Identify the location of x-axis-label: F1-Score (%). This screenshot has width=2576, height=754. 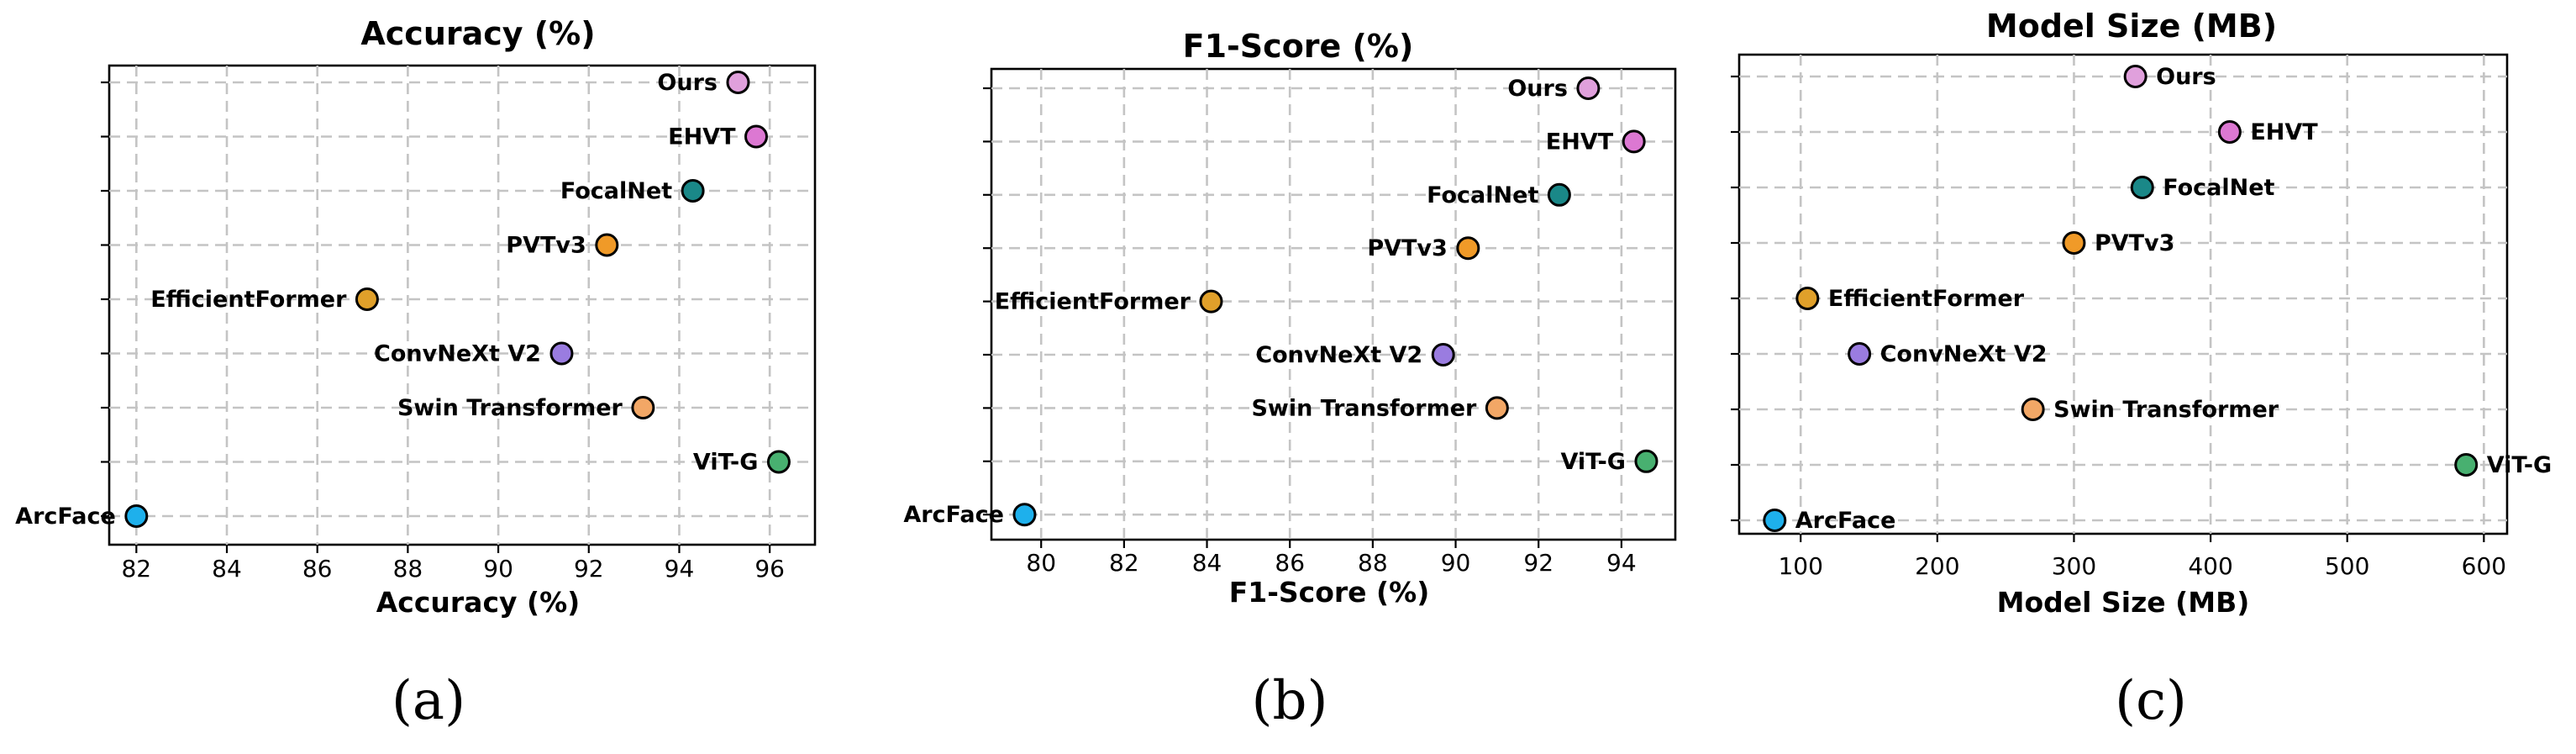
(1329, 592).